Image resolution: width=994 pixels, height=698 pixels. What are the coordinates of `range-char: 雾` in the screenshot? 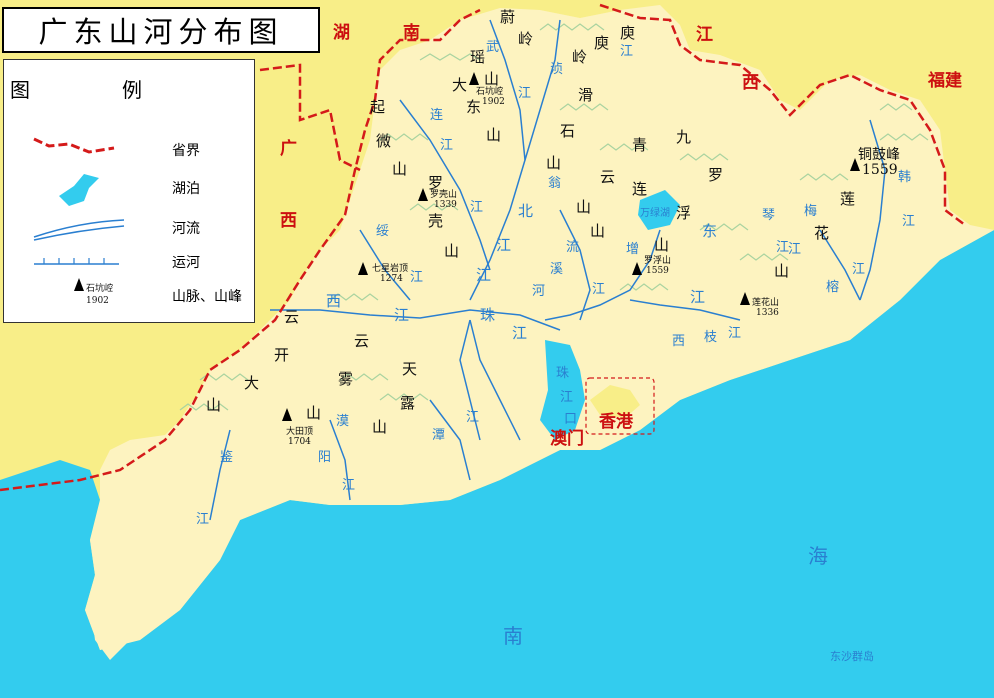 It's located at (346, 379).